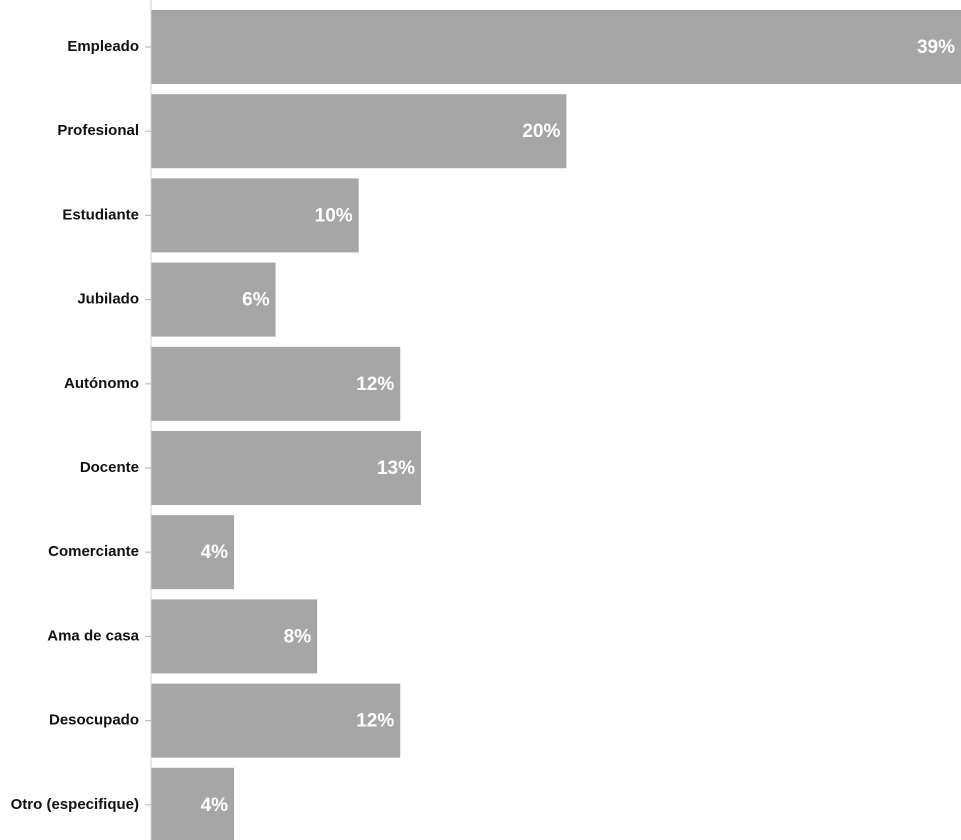 This screenshot has width=961, height=840. What do you see at coordinates (286, 468) in the screenshot?
I see `bar-docente` at bounding box center [286, 468].